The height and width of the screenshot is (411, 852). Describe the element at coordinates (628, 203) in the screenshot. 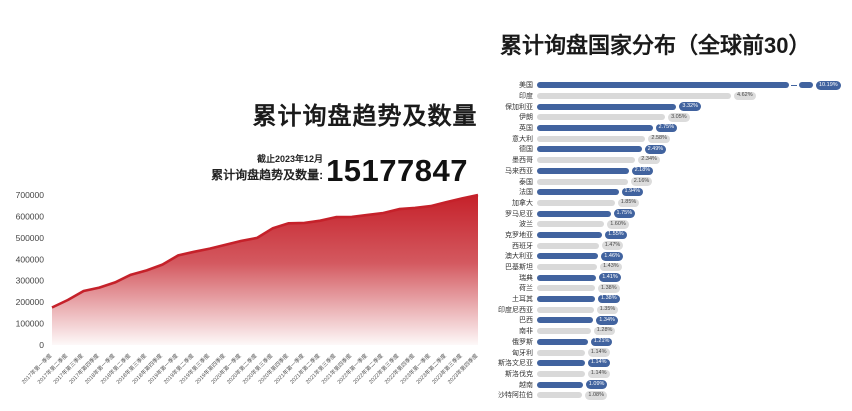

I see `country-value-badge: 1.85%` at that location.